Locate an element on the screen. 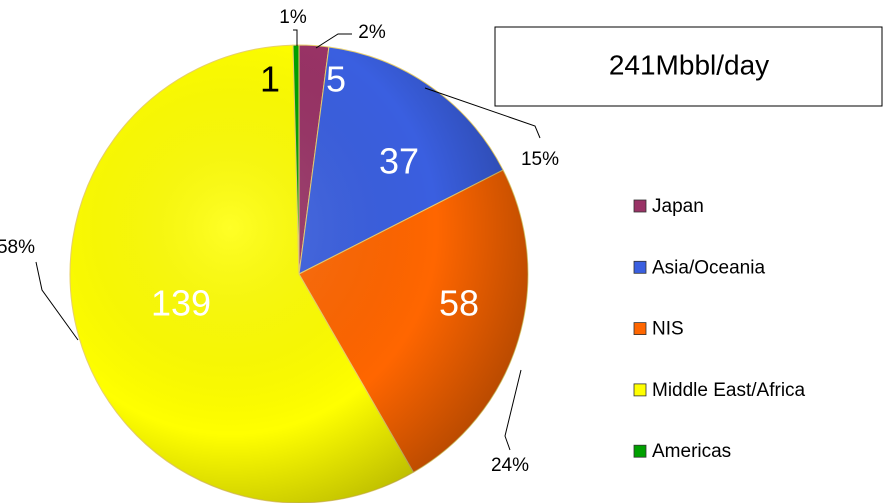 The height and width of the screenshot is (503, 883). legend-label: Americas is located at coordinates (691, 451).